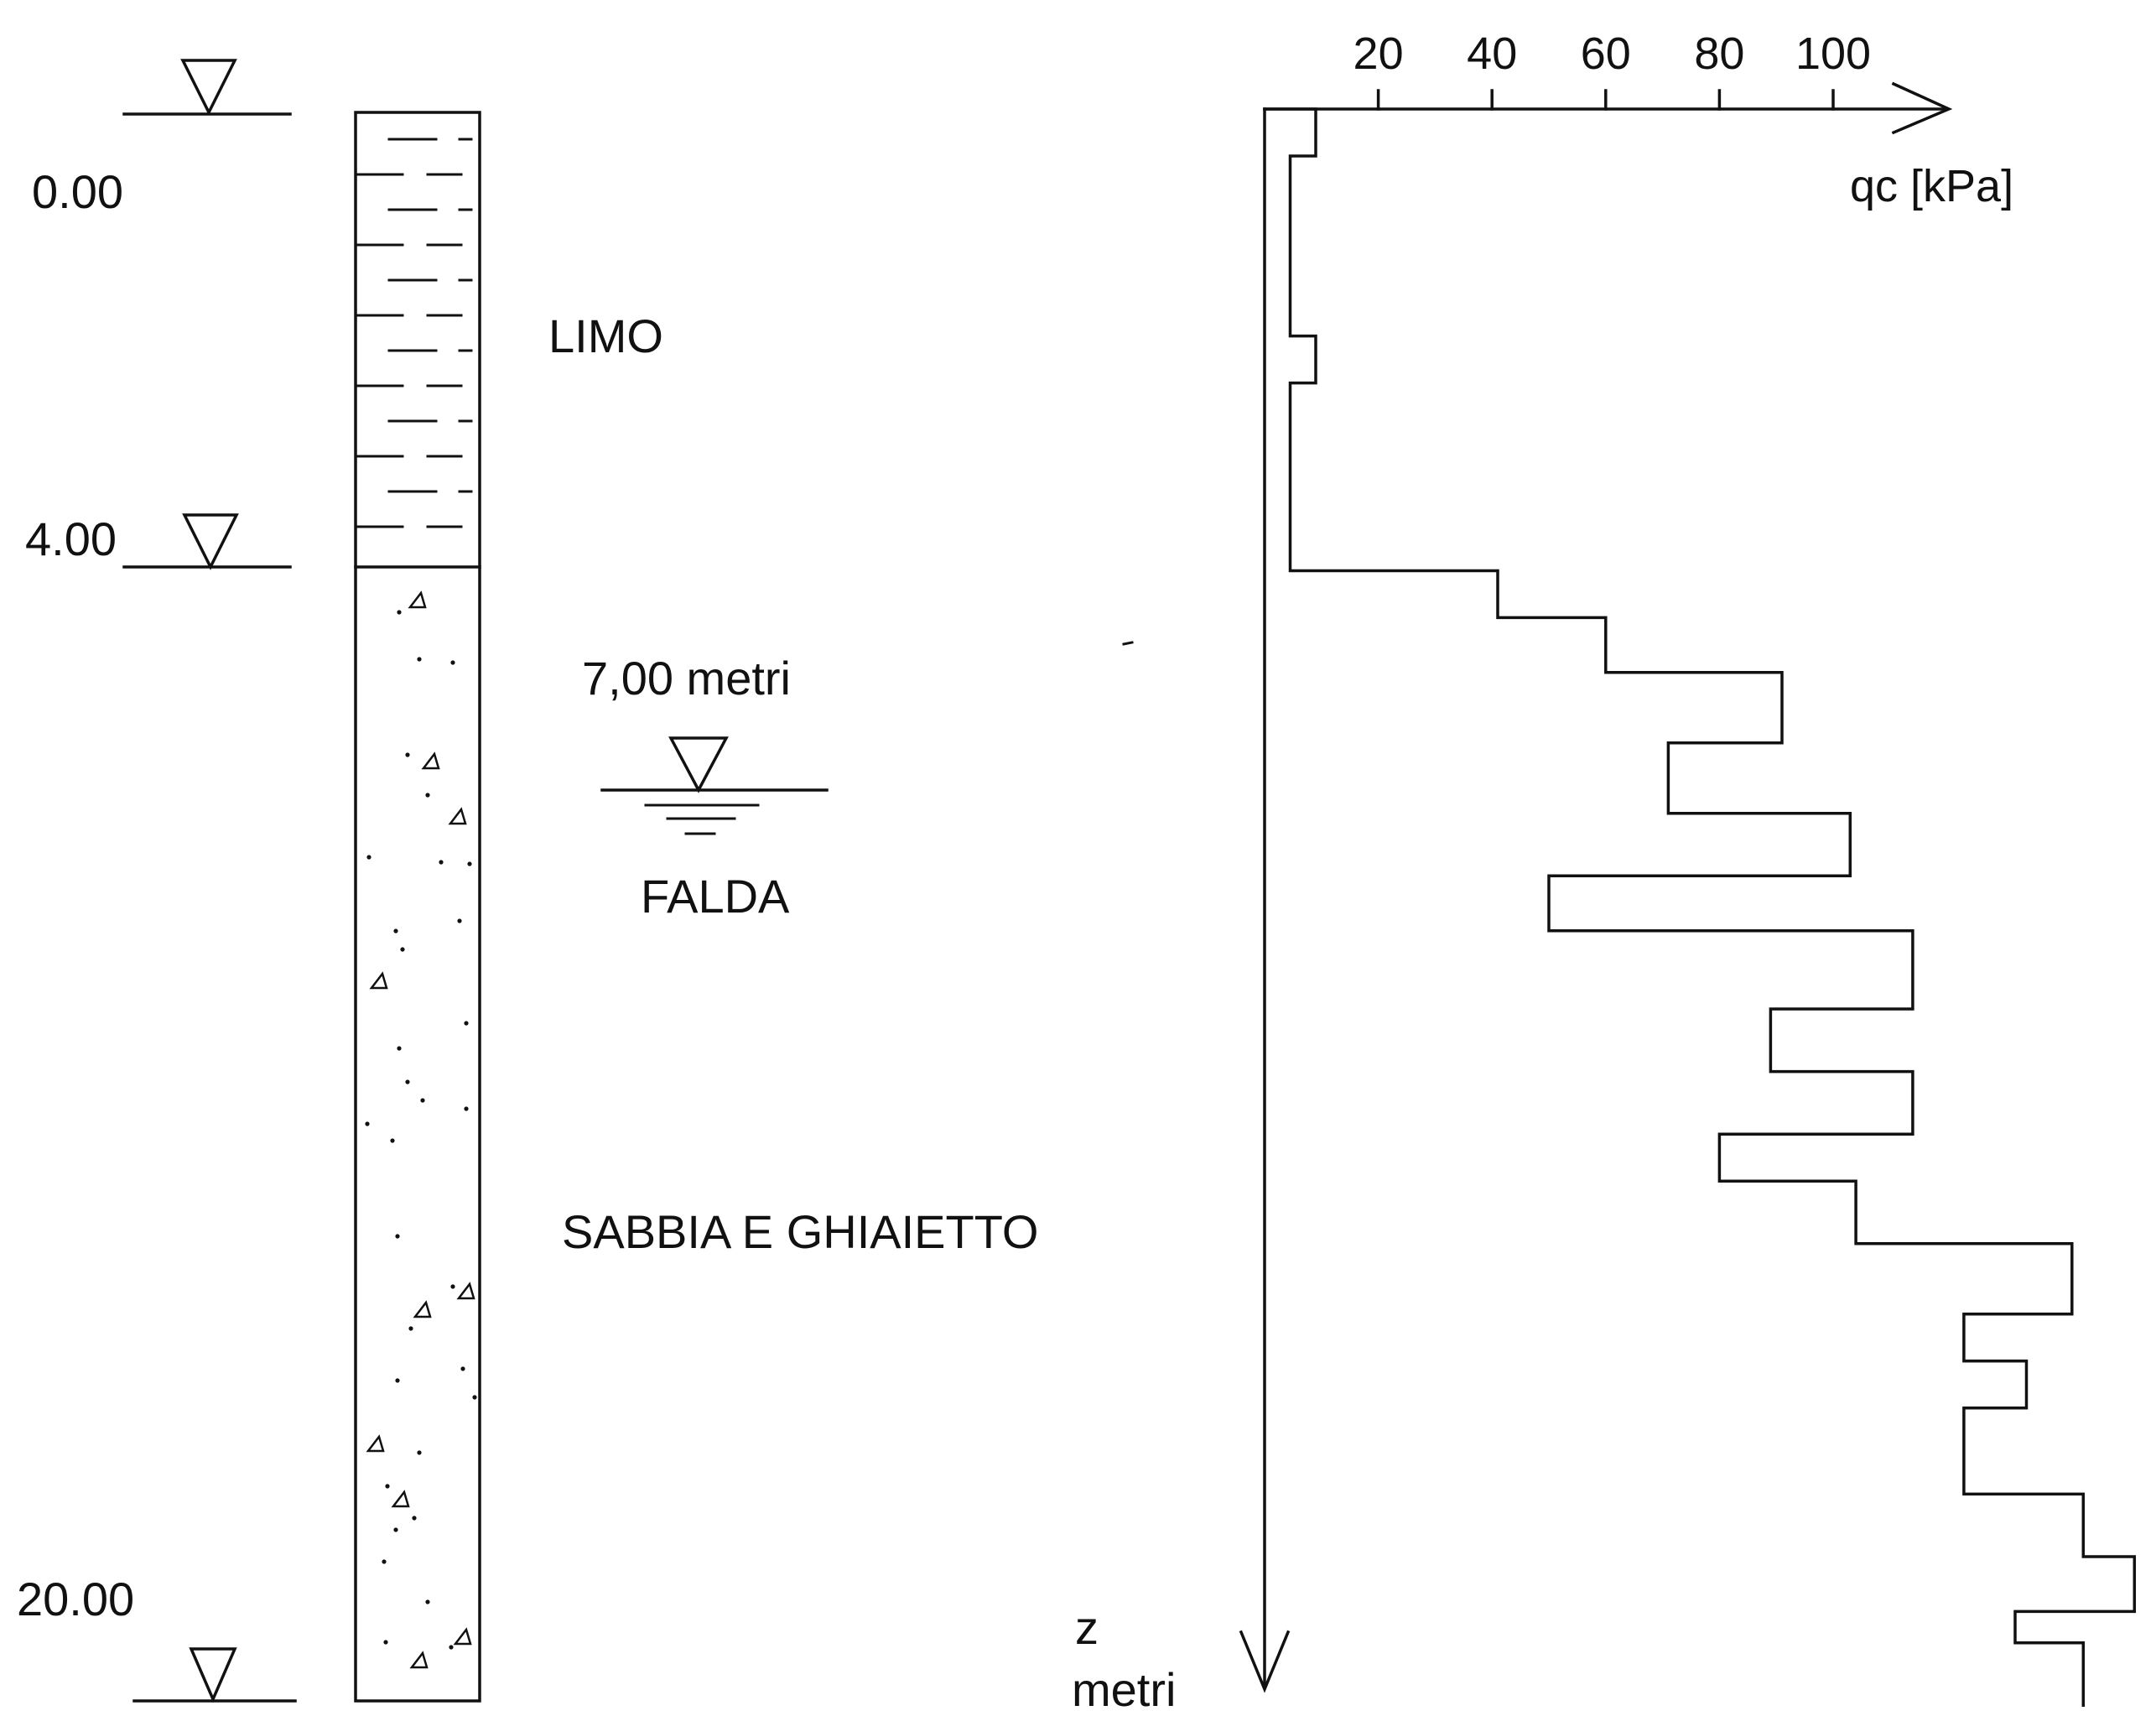 This screenshot has width=2156, height=1716. Describe the element at coordinates (421, 1129) in the screenshot. I see `sabbia-hatch-pattern` at that location.